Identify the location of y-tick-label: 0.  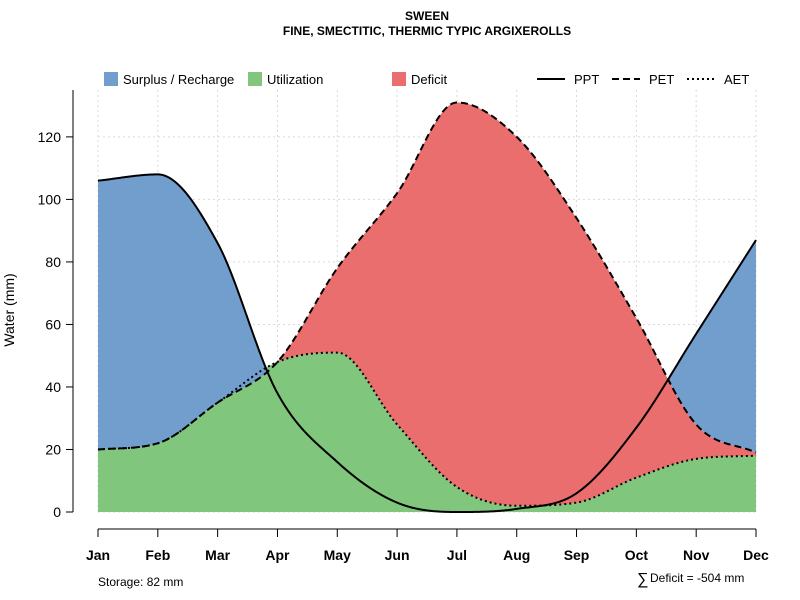
(57, 512).